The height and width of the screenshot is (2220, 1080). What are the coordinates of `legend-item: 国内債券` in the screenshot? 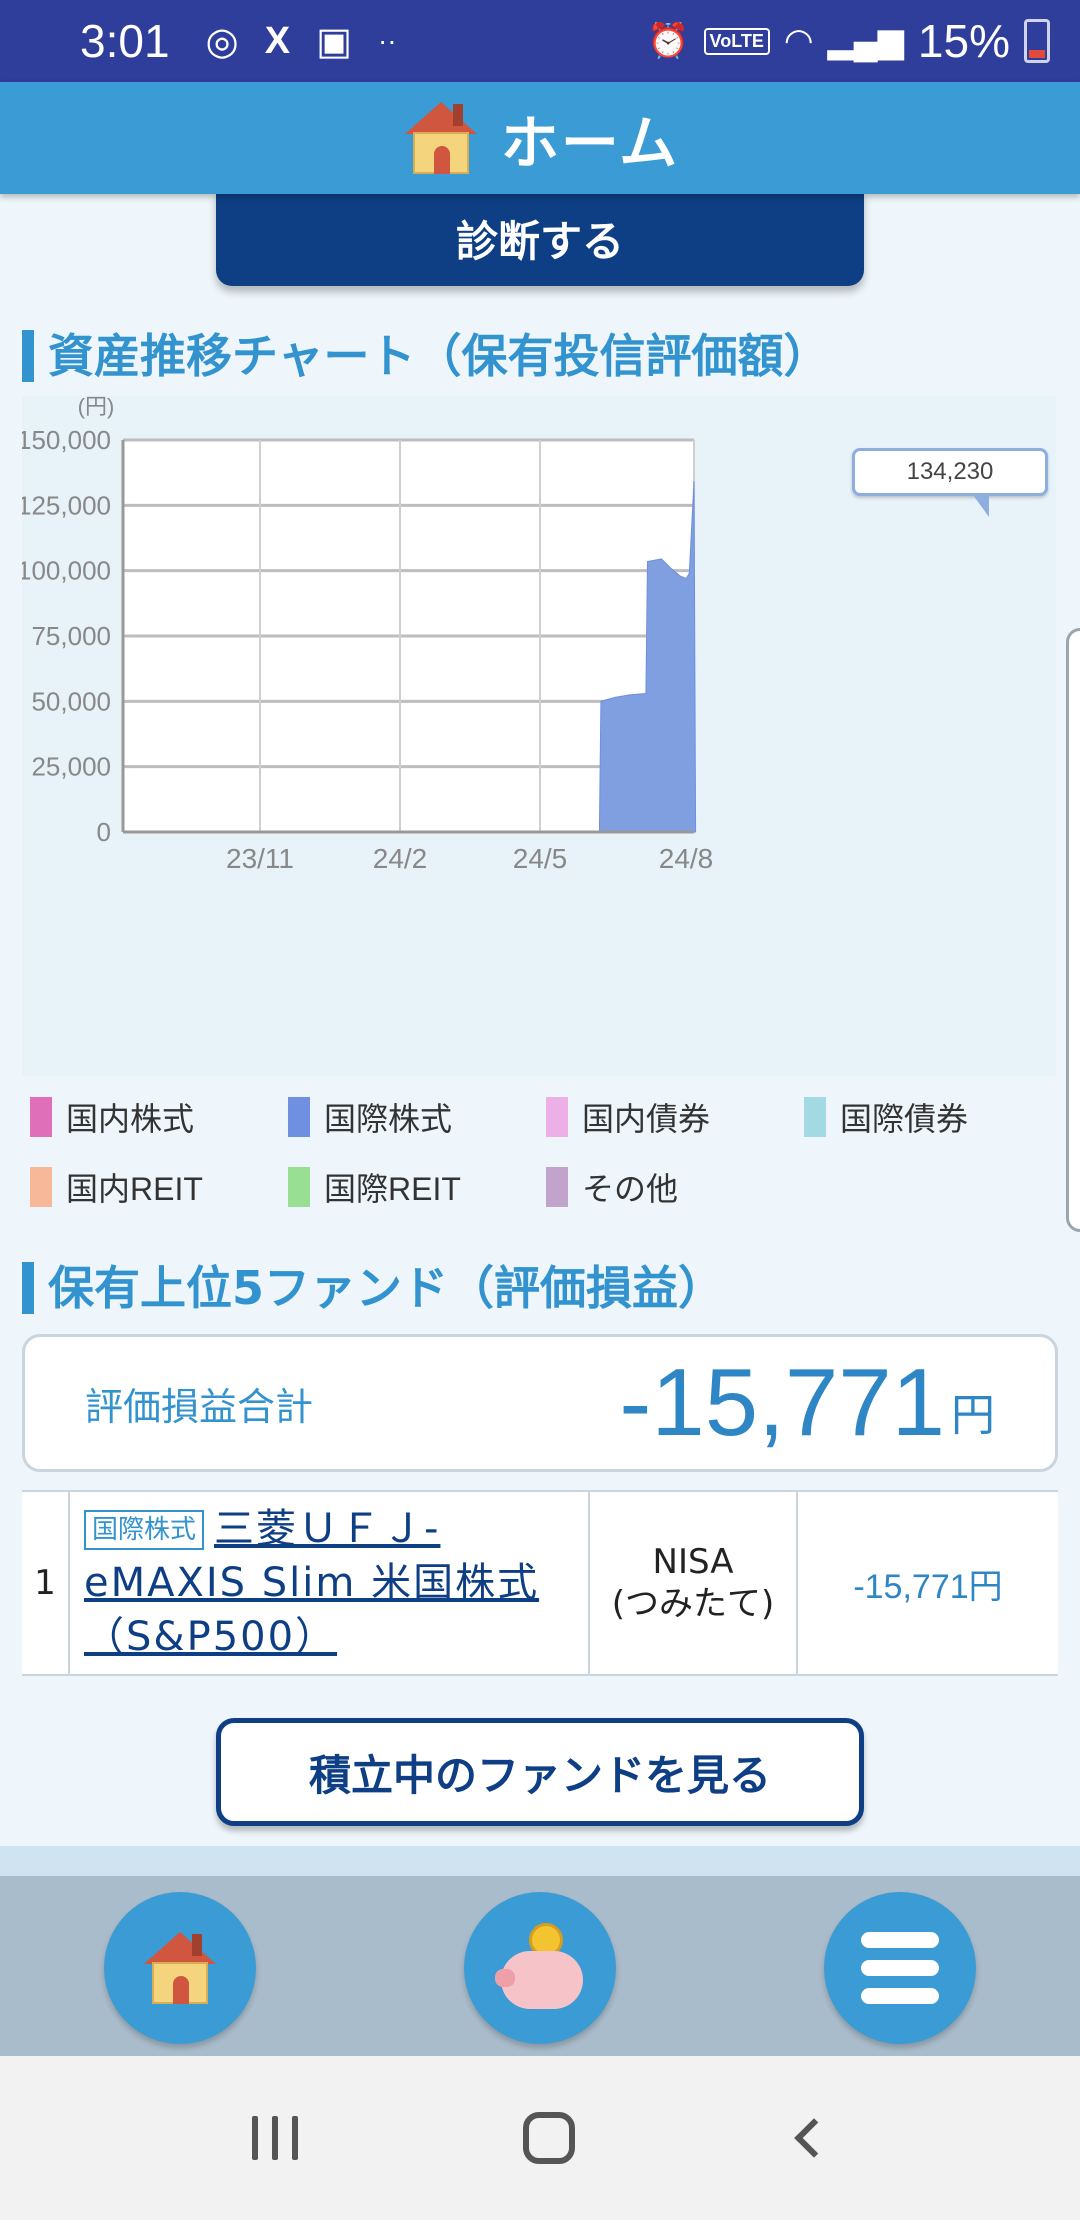 It's located at (675, 1117).